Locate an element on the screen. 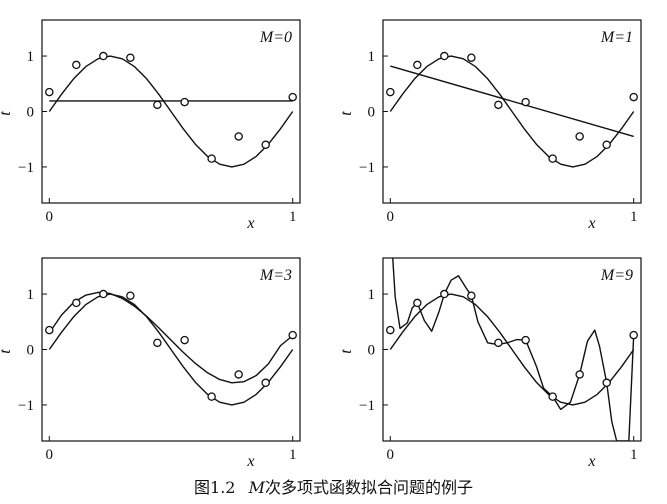  figure-caption: 图1.2 M次多项式函数拟合问题的例子 is located at coordinates (333, 486).